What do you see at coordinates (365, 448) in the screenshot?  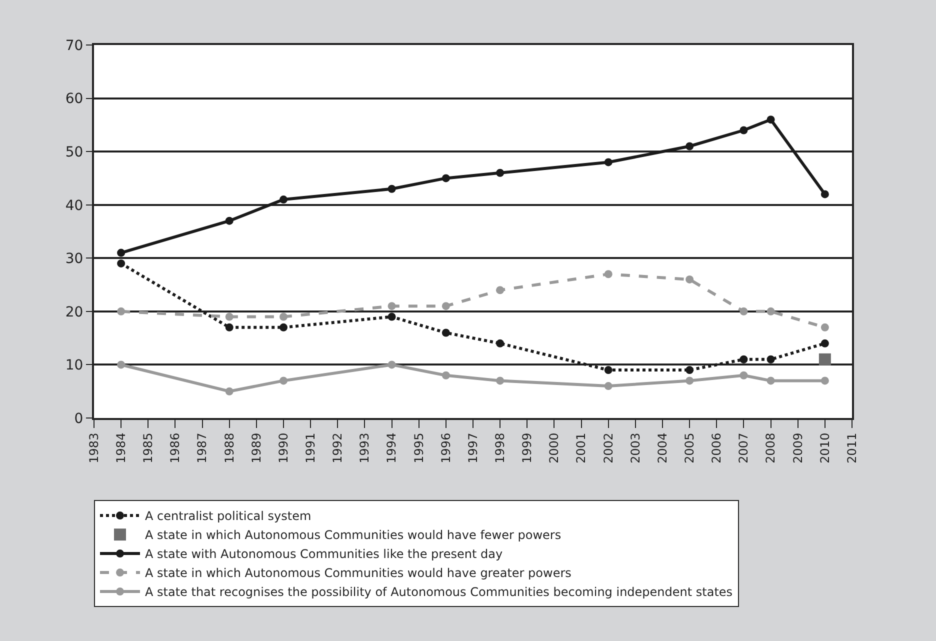 I see `x-tick-label: 1993` at bounding box center [365, 448].